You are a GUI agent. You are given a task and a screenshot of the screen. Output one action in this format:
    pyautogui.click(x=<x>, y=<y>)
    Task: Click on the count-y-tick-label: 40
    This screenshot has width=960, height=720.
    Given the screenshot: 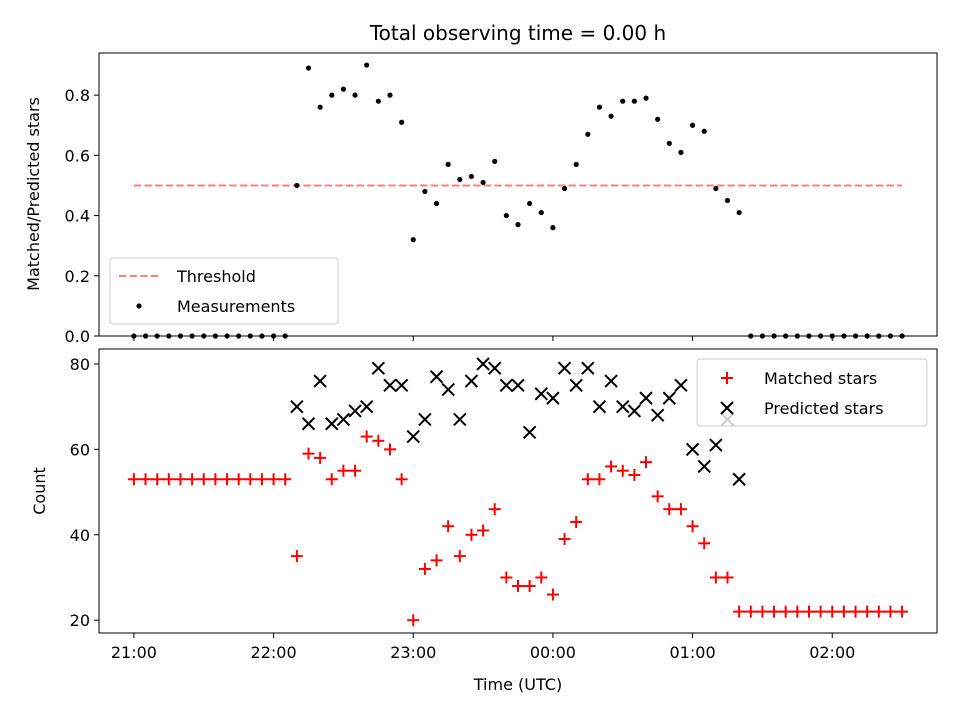 What is the action you would take?
    pyautogui.click(x=80, y=535)
    